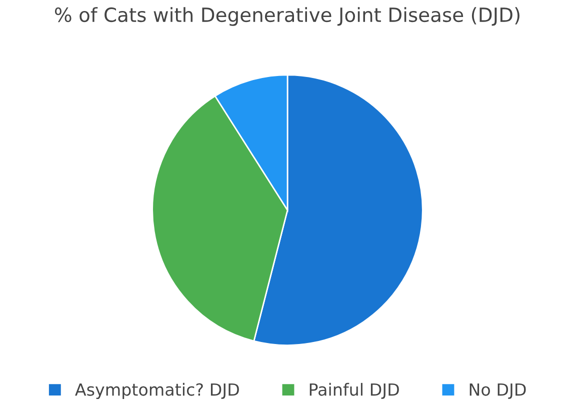 This screenshot has width=575, height=412. What do you see at coordinates (354, 390) in the screenshot?
I see `legend-label: Painful DJD` at bounding box center [354, 390].